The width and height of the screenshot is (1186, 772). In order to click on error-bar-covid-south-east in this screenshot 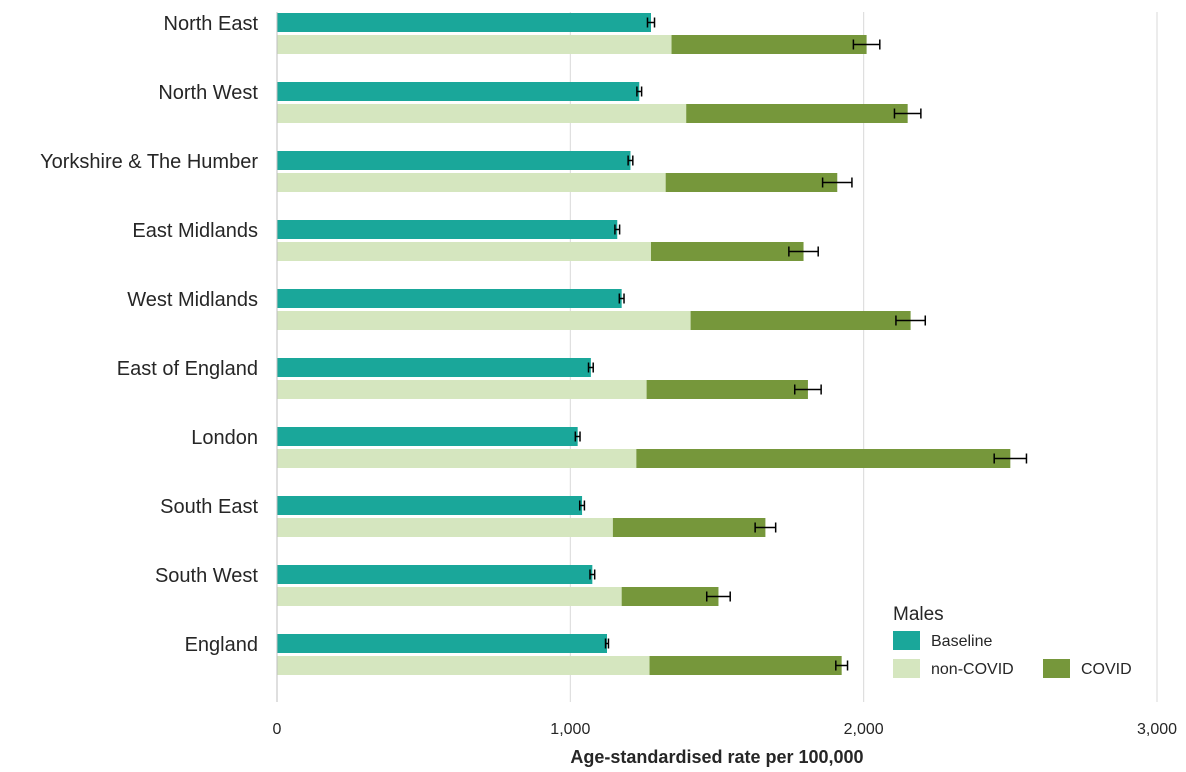, I will do `click(765, 527)`.